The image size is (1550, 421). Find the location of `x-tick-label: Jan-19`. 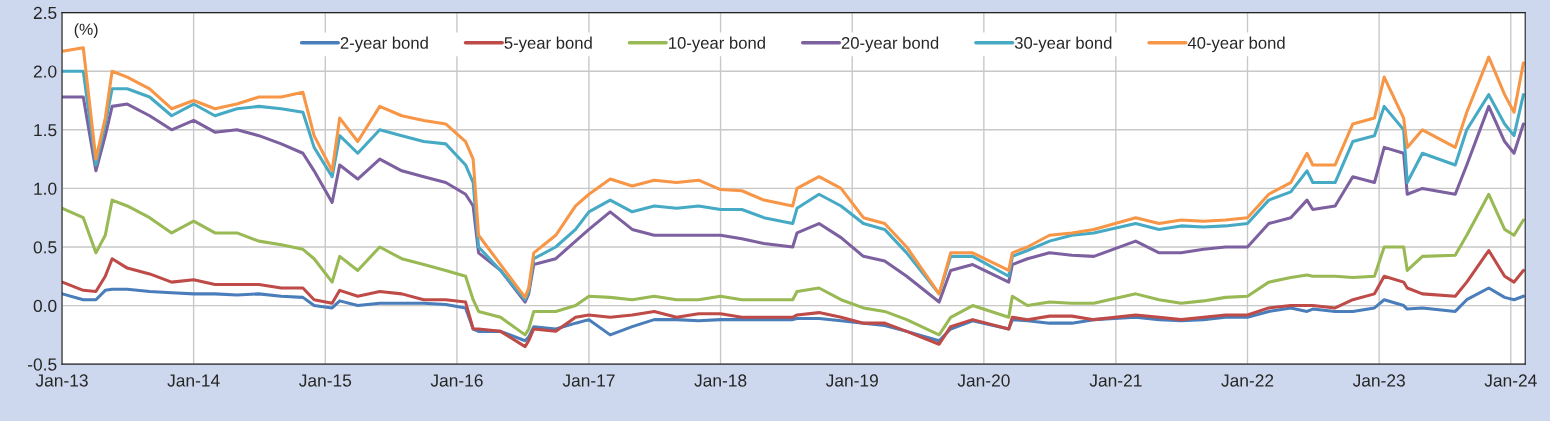

x-tick-label: Jan-19 is located at coordinates (851, 380).